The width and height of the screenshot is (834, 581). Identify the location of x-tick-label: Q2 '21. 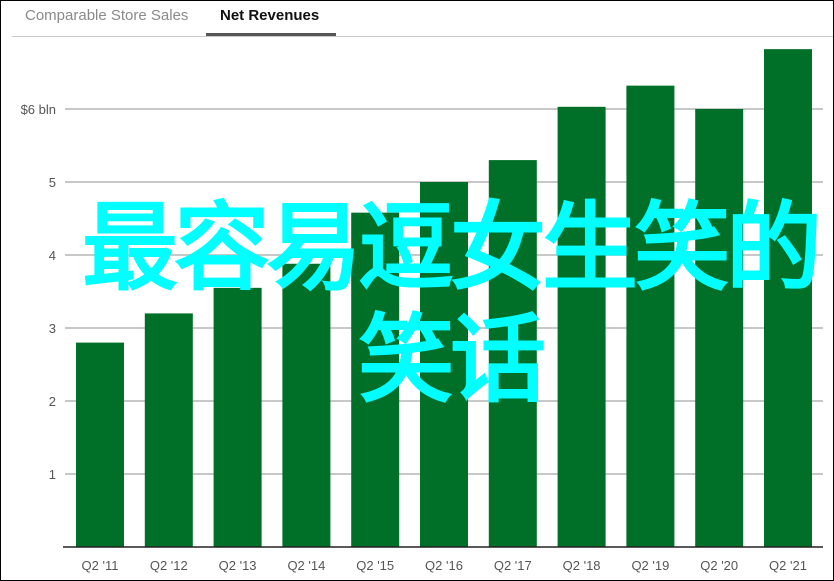
(788, 565).